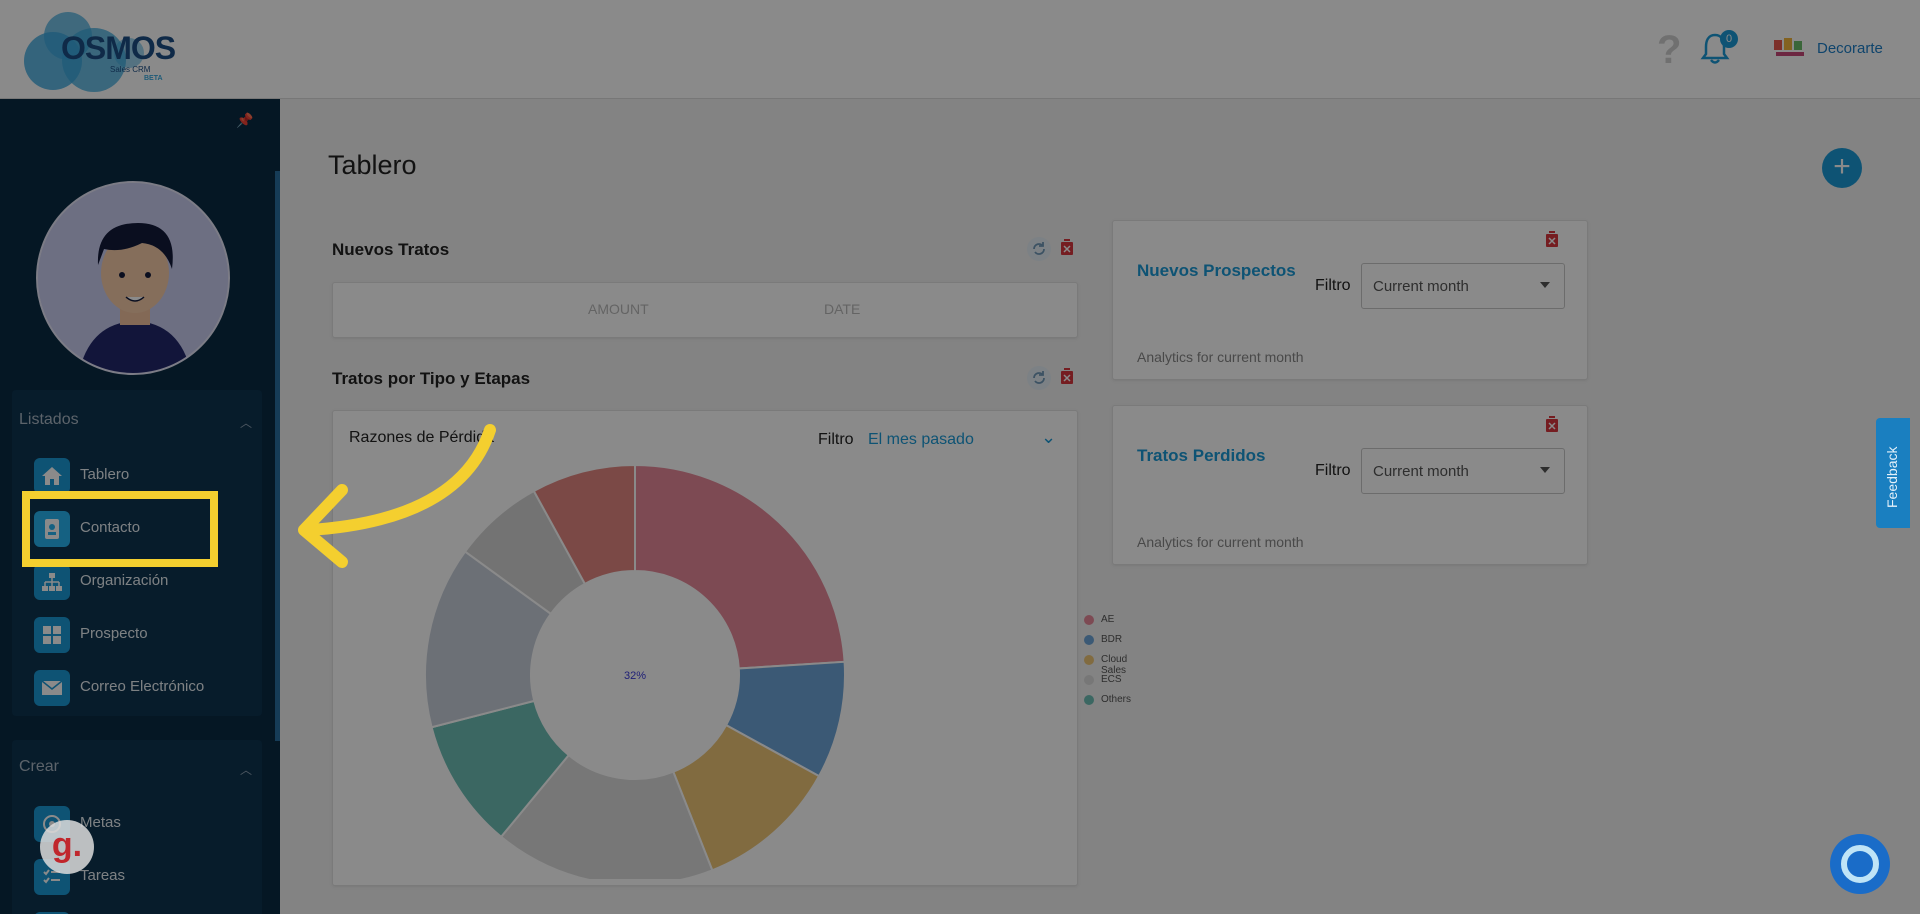 This screenshot has height=914, width=1920. I want to click on legend-label: ECS, so click(1111, 679).